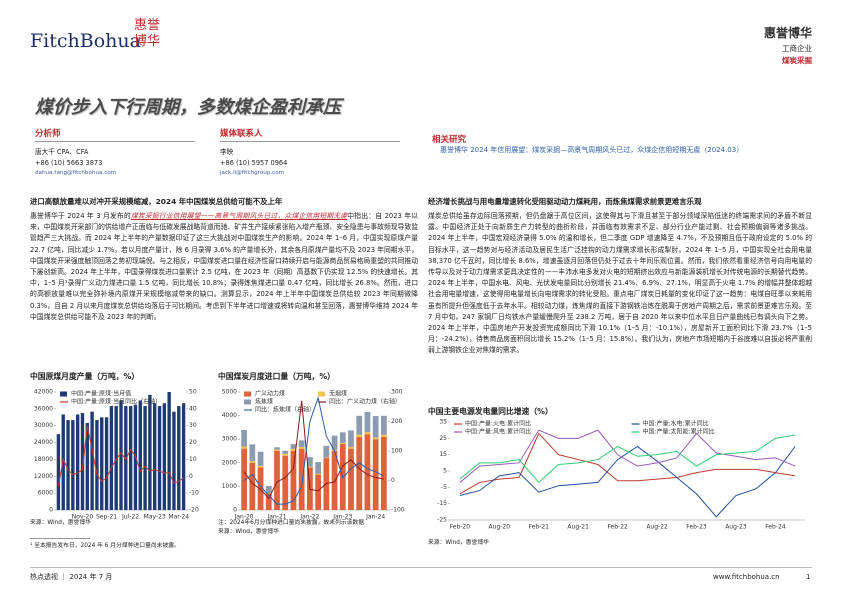 The height and width of the screenshot is (595, 842). Describe the element at coordinates (449, 140) in the screenshot. I see `related-label: 相关研究` at that location.